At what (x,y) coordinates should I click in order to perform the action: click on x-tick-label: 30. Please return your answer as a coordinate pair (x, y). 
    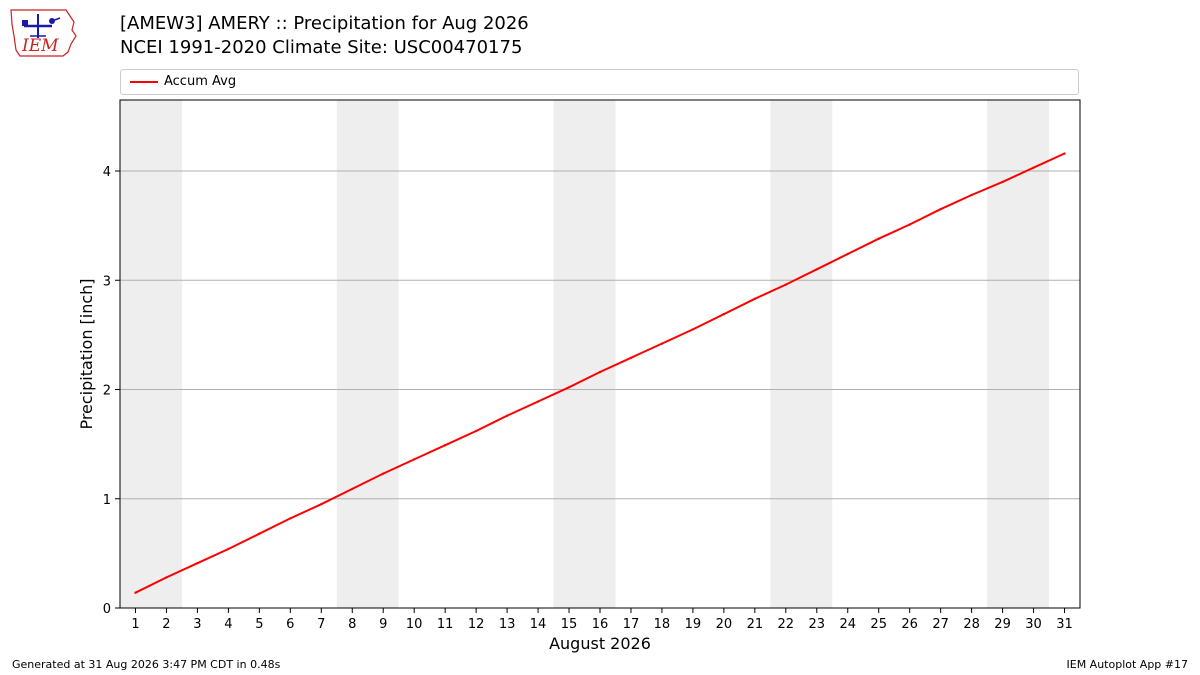
    Looking at the image, I should click on (1033, 624).